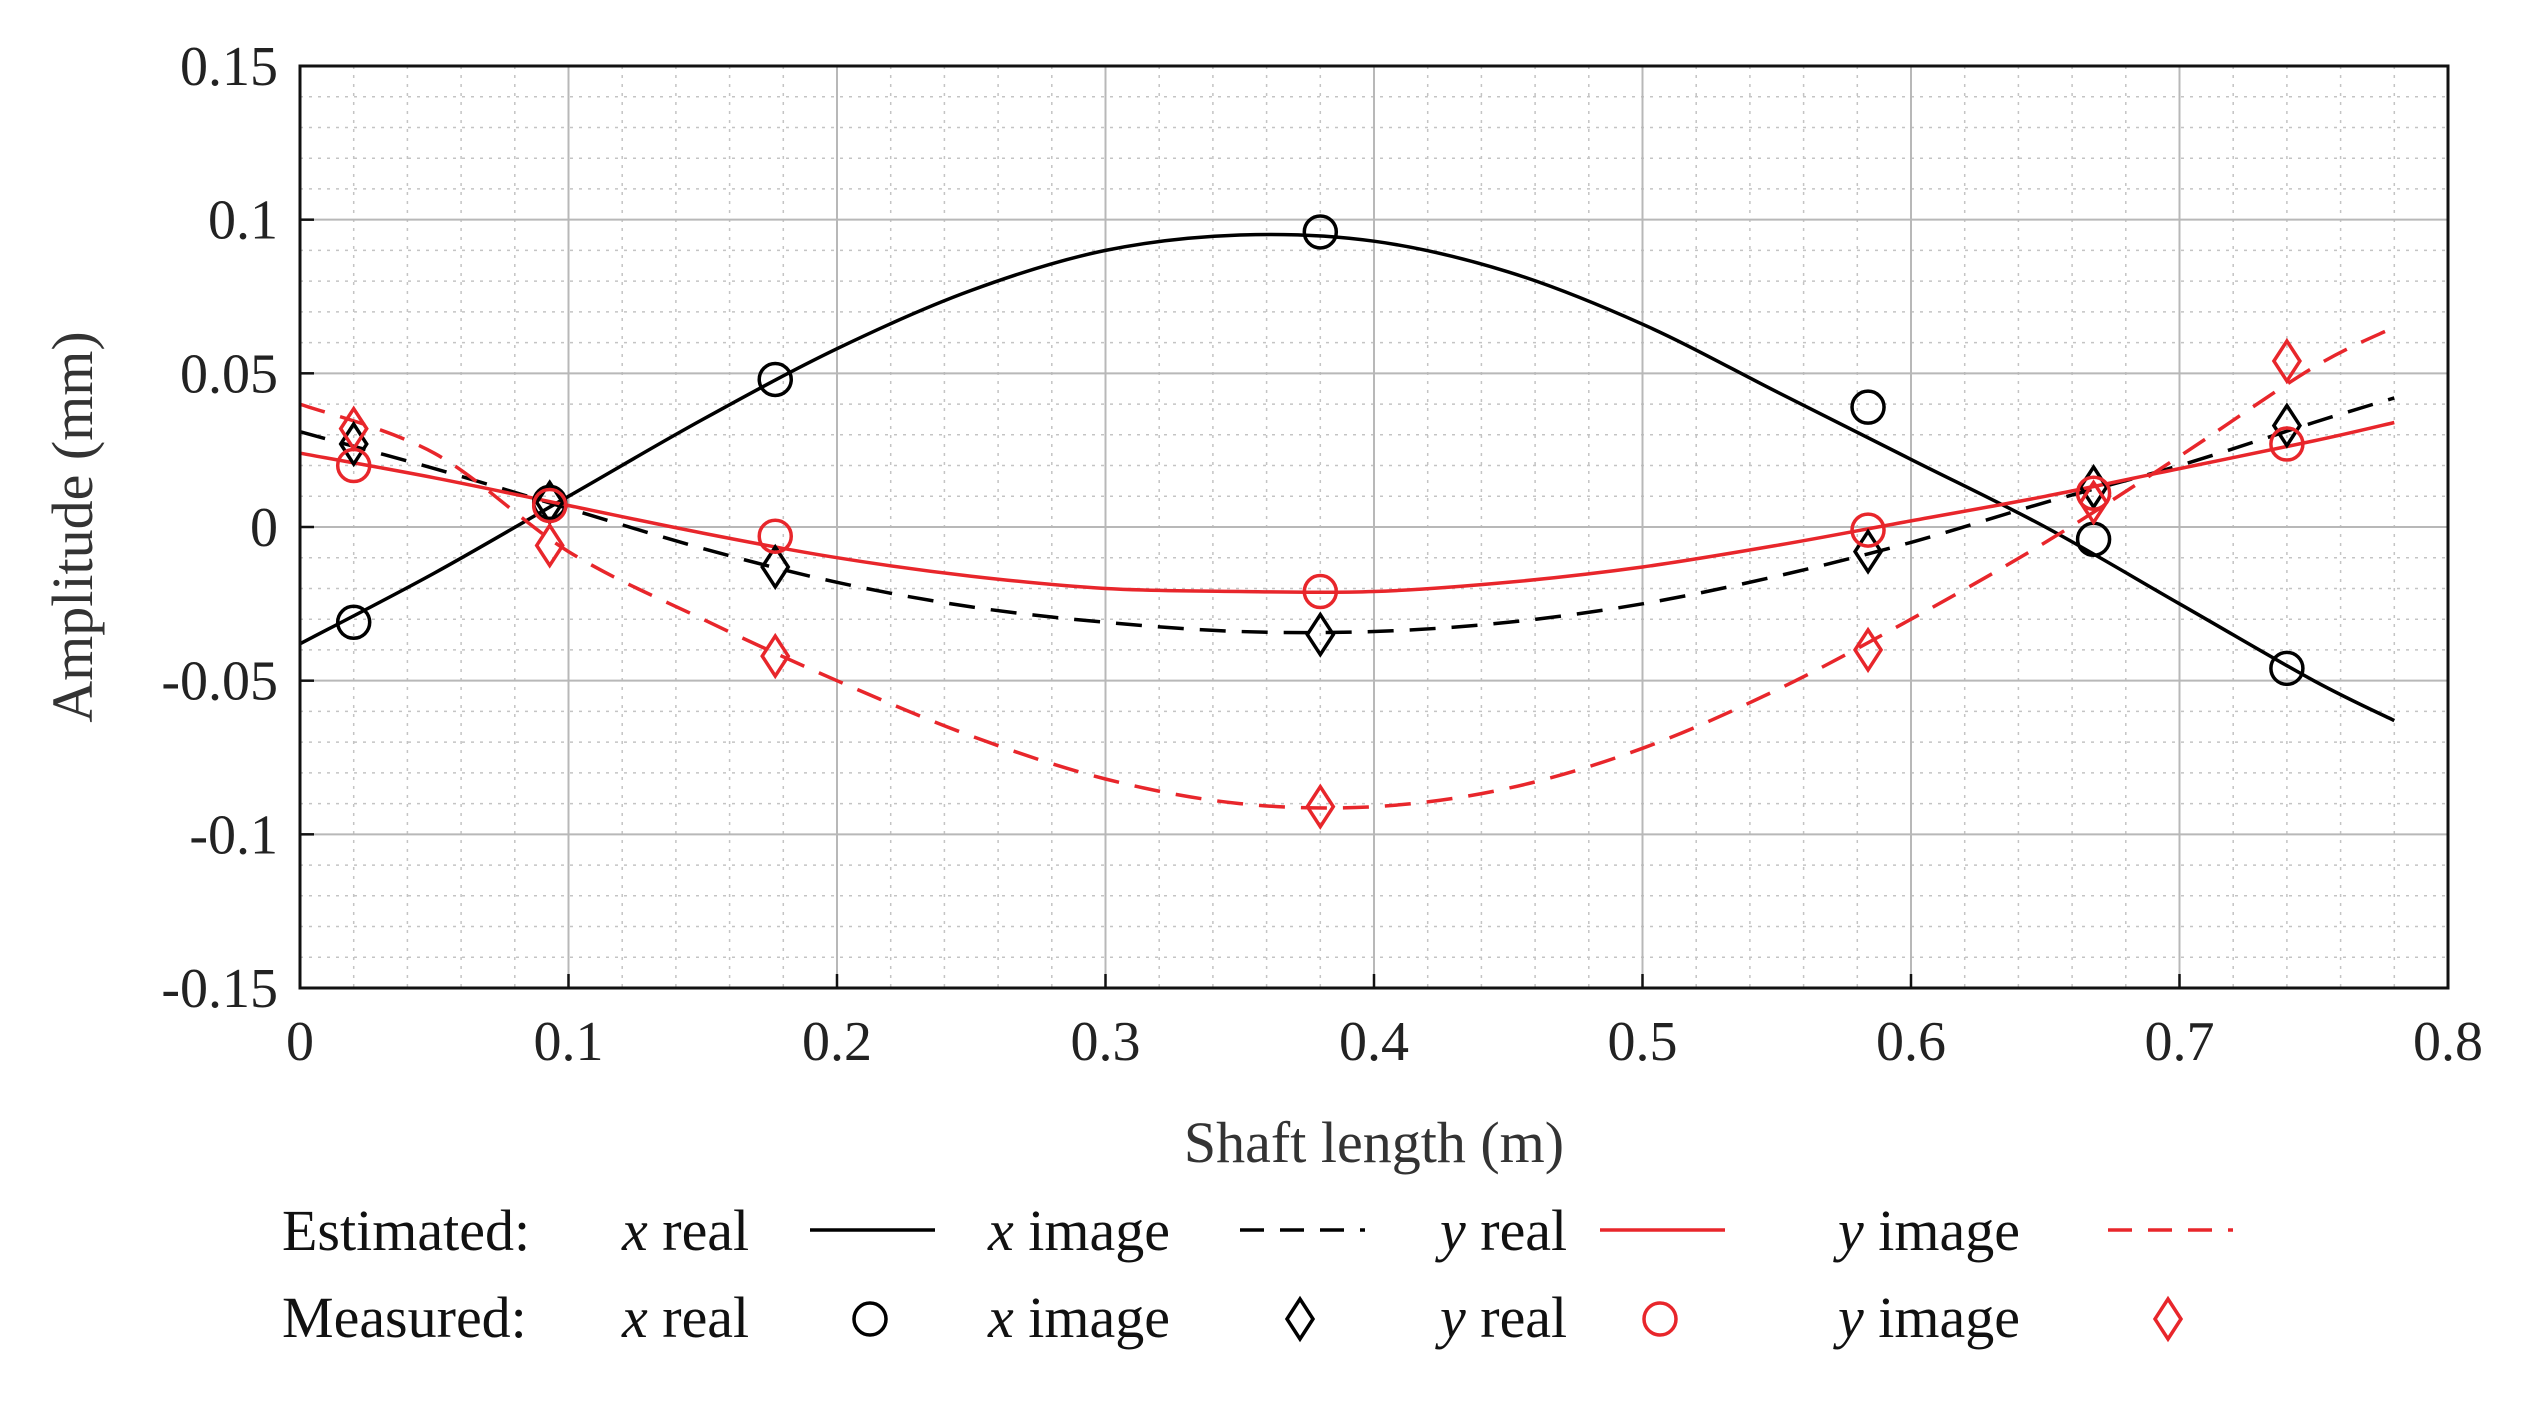  I want to click on y-tick-label: 0.15, so click(229, 67).